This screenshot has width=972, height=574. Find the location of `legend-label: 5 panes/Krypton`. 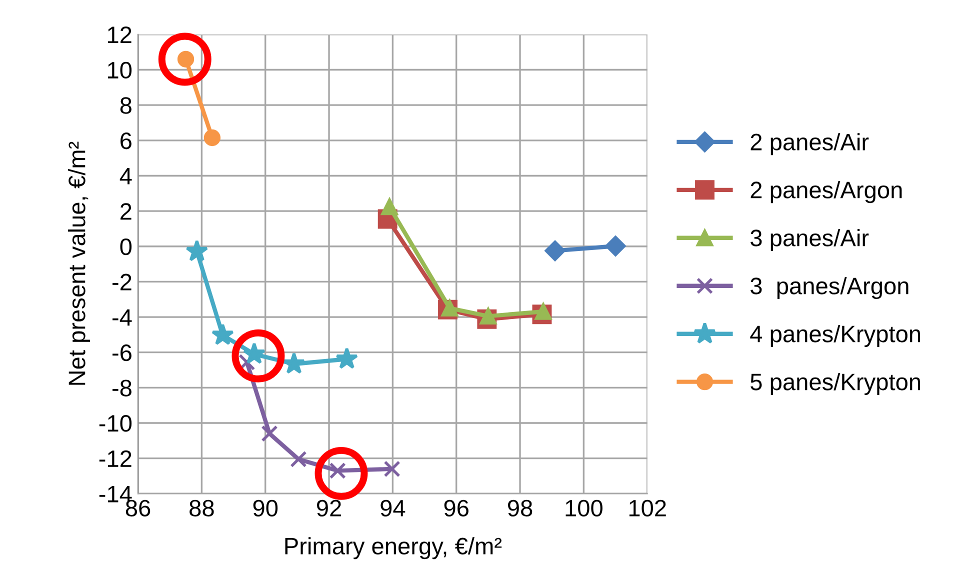

legend-label: 5 panes/Krypton is located at coordinates (835, 383).